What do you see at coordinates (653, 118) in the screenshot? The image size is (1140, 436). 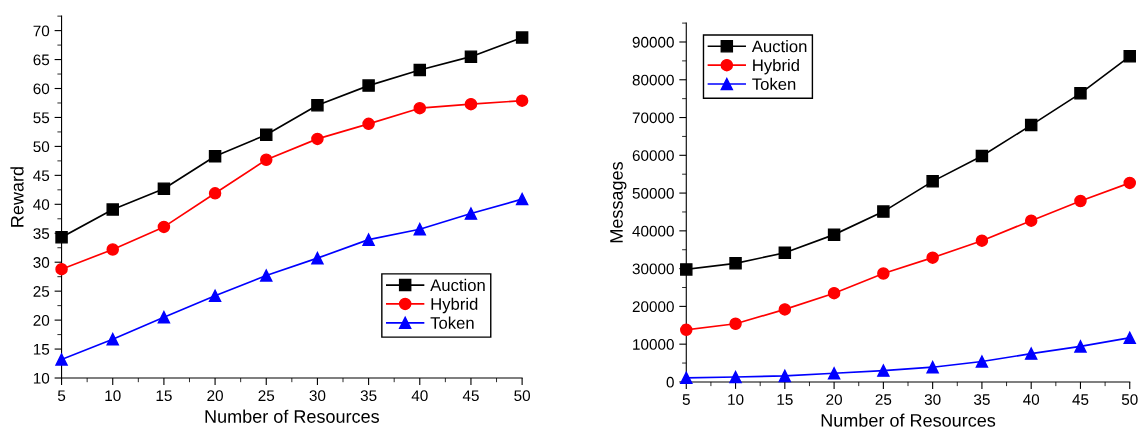 I see `y-tick-label: 70000` at bounding box center [653, 118].